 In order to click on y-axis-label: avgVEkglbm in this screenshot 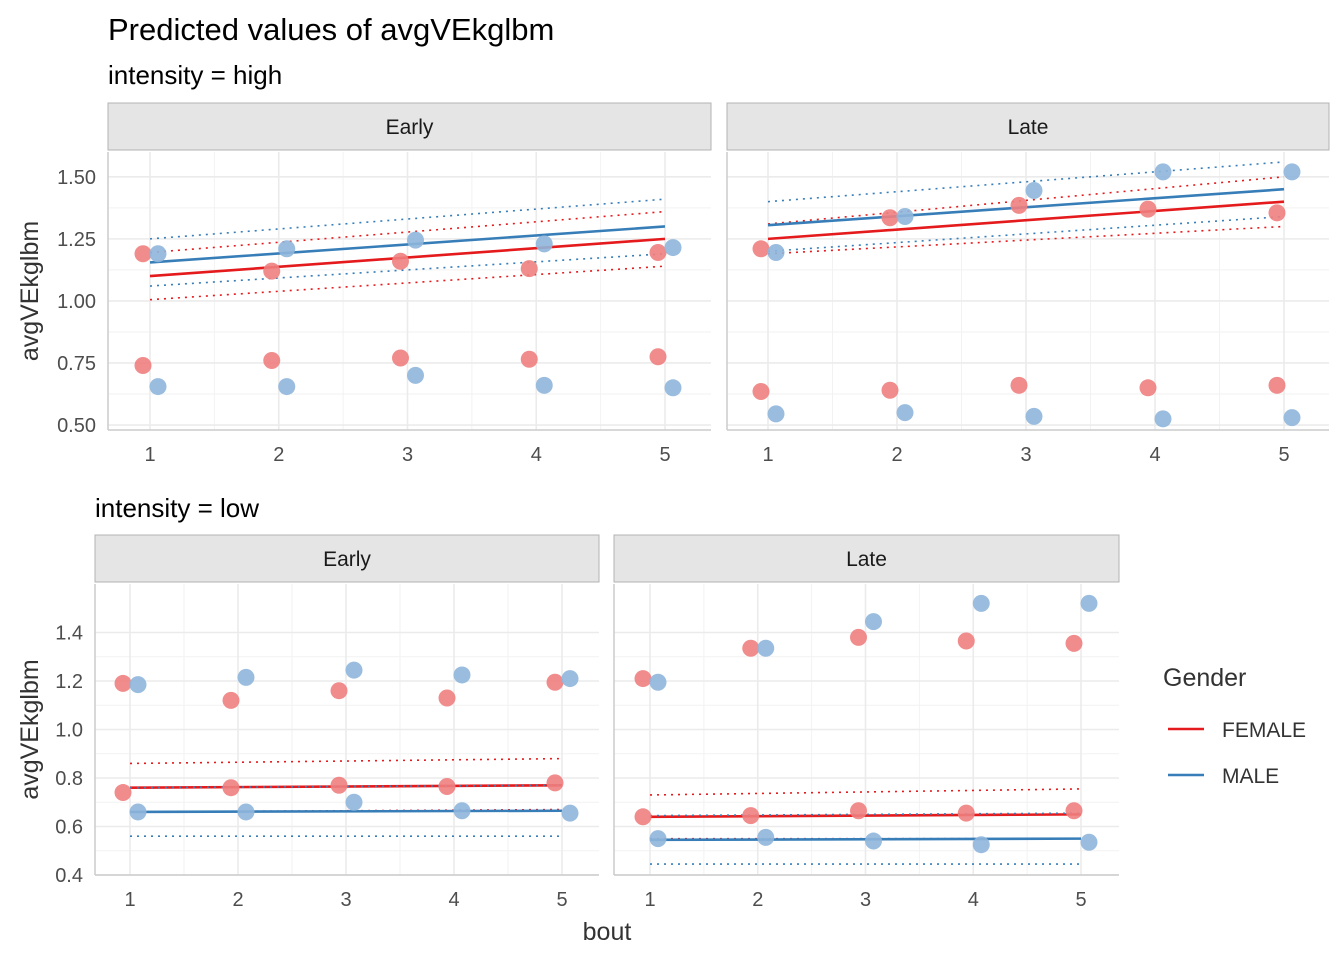, I will do `click(30, 729)`.